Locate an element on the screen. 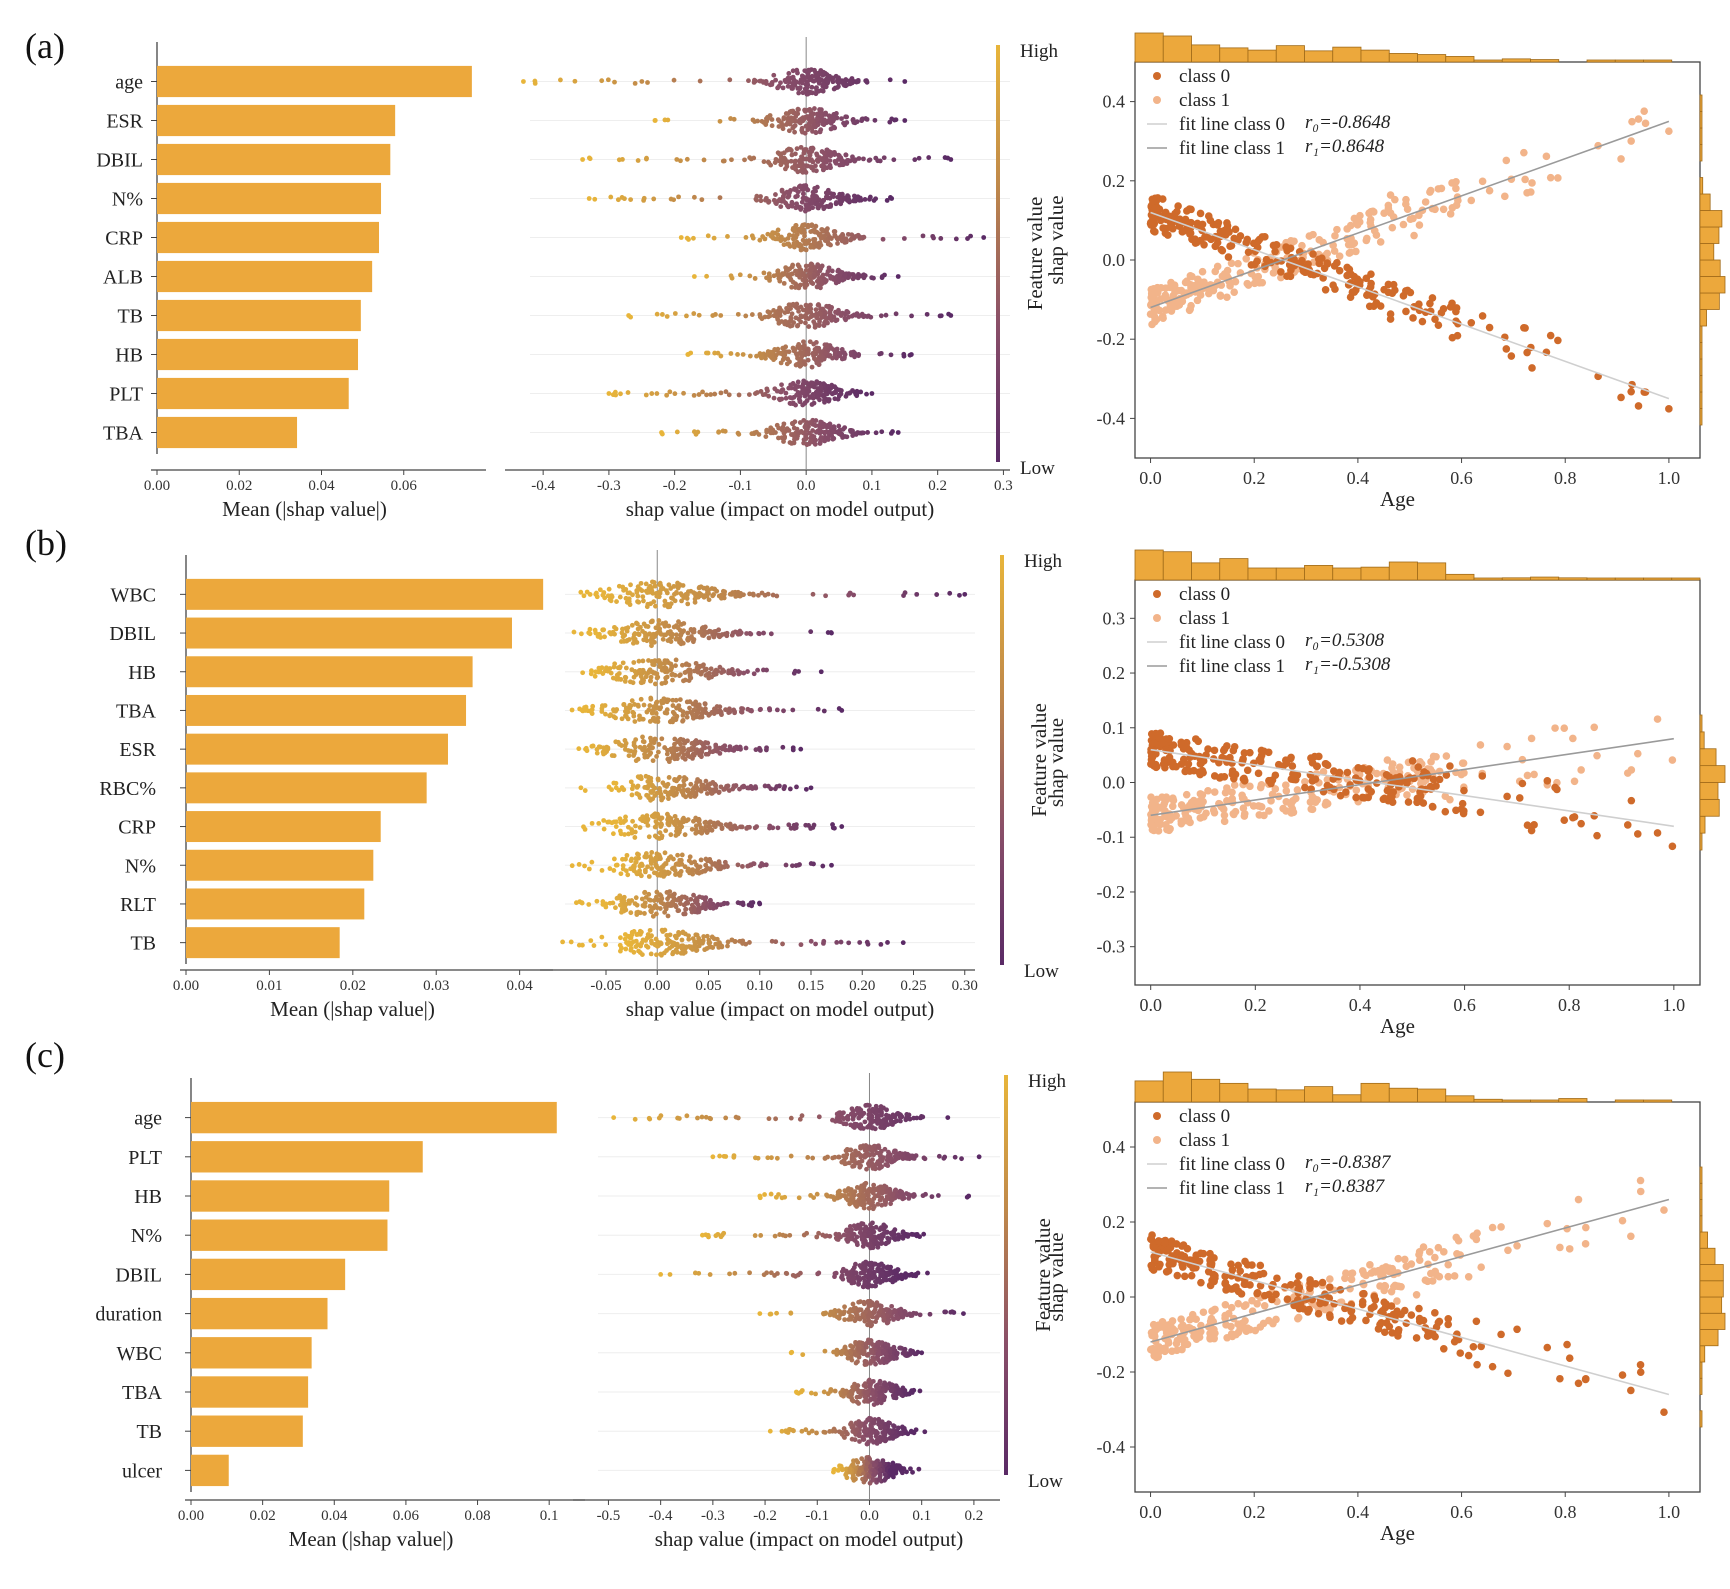 This screenshot has height=1589, width=1730. bar-WBC is located at coordinates (365, 594).